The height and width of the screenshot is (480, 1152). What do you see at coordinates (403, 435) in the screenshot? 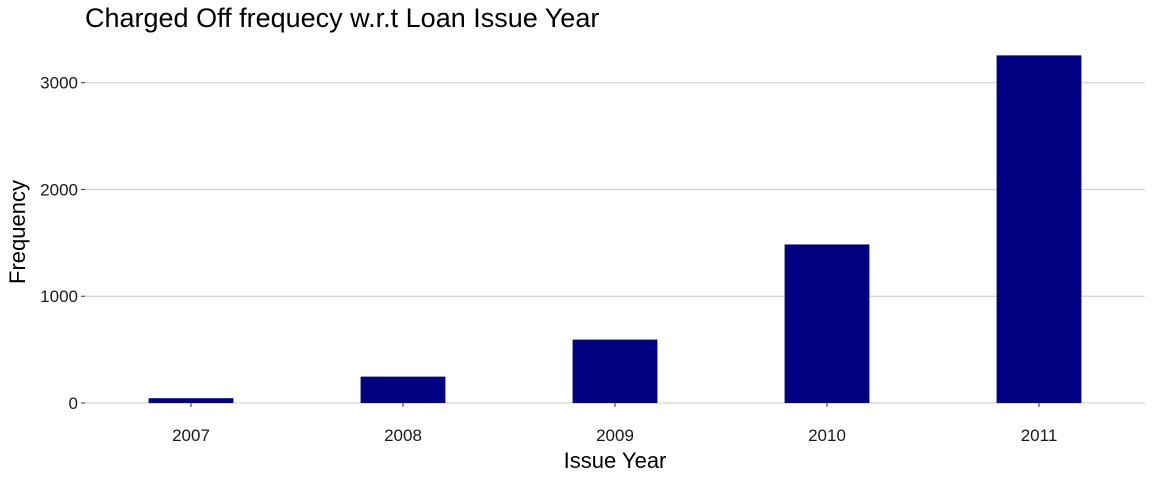
I see `x-tick-label: 2008` at bounding box center [403, 435].